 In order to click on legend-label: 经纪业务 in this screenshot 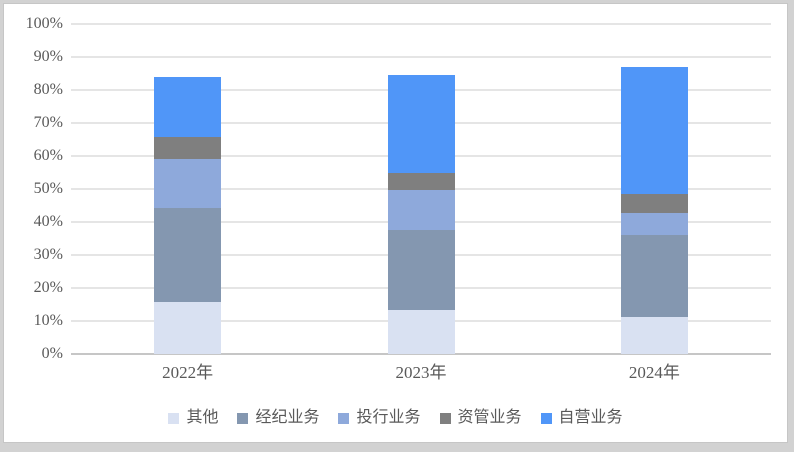, I will do `click(287, 417)`.